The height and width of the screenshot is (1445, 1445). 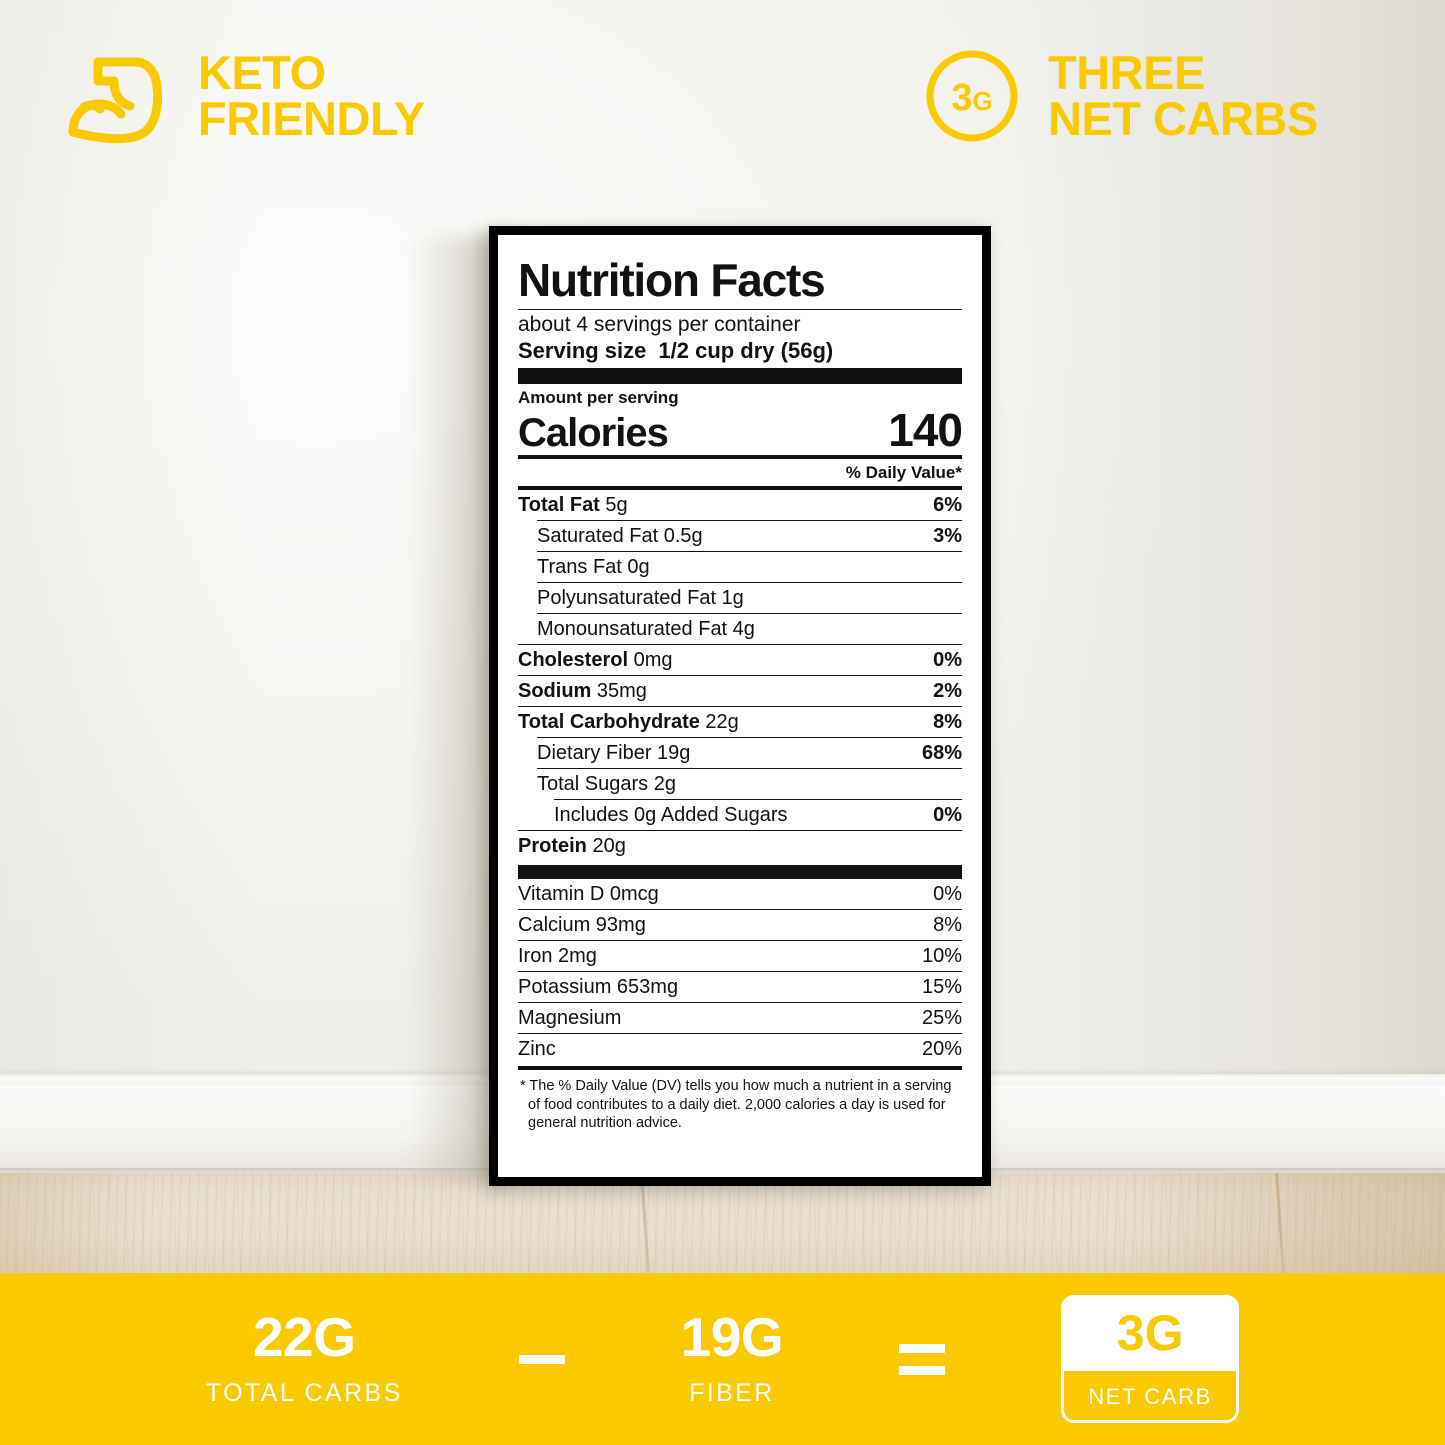 I want to click on net-carb-math-bar: 22G TOTAL CARBS 19G FIBER 3G NET CARB, so click(x=722, y=1359).